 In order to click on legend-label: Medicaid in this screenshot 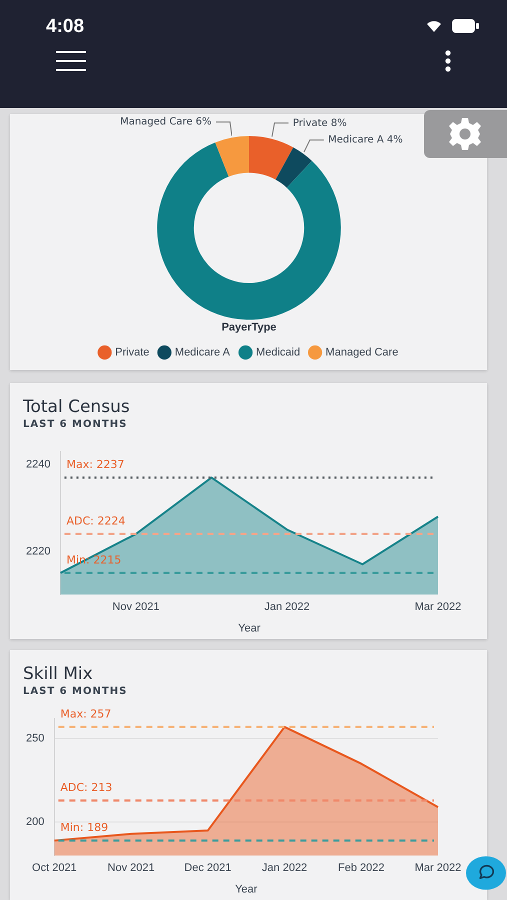, I will do `click(278, 352)`.